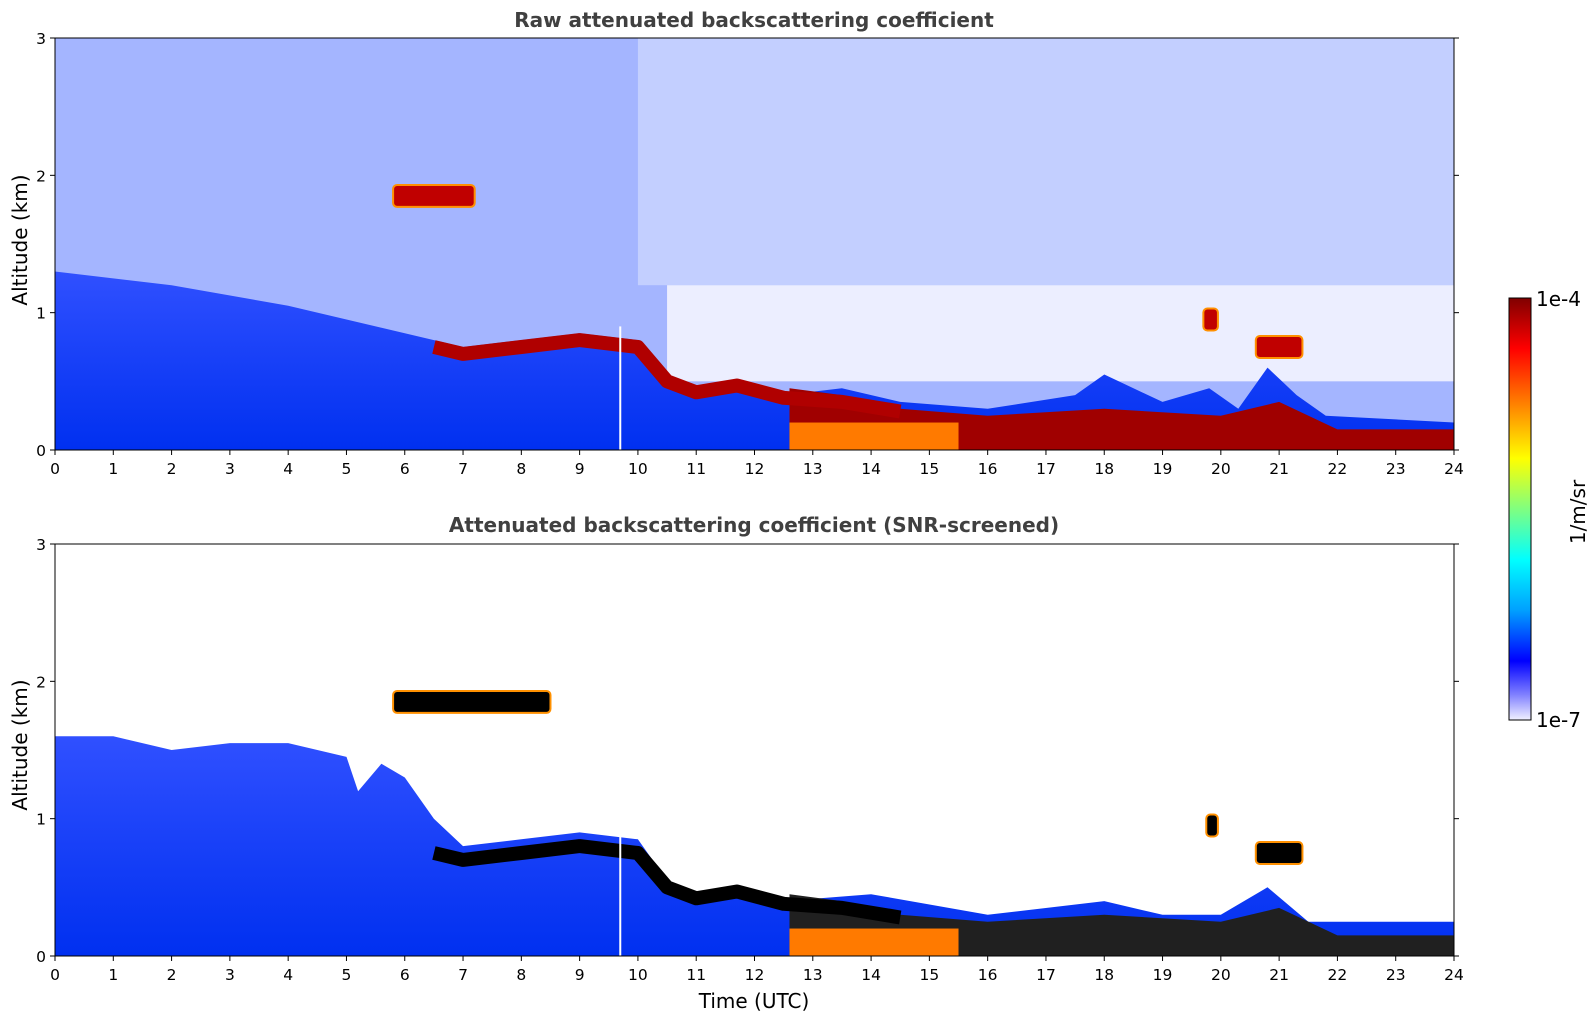 Image resolution: width=1595 pixels, height=1020 pixels. I want to click on noise-thin-region, so click(1045, 162).